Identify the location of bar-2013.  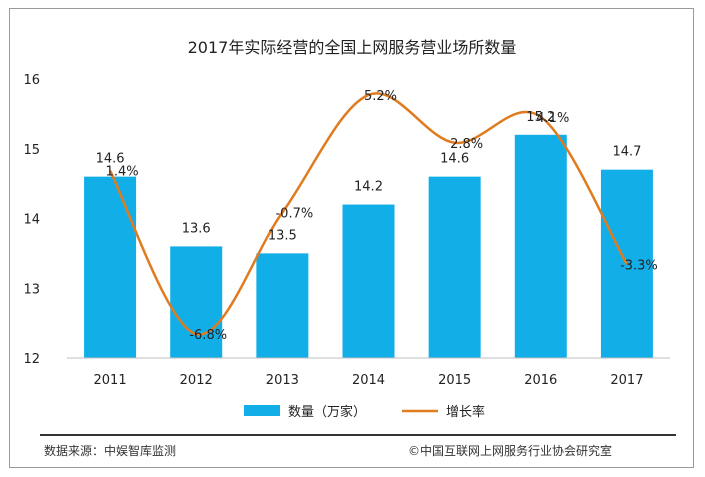
(282, 305).